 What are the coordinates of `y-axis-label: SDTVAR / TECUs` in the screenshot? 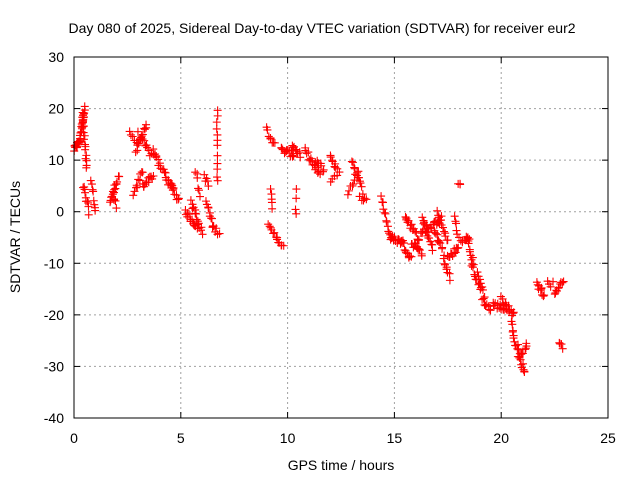 It's located at (15, 237).